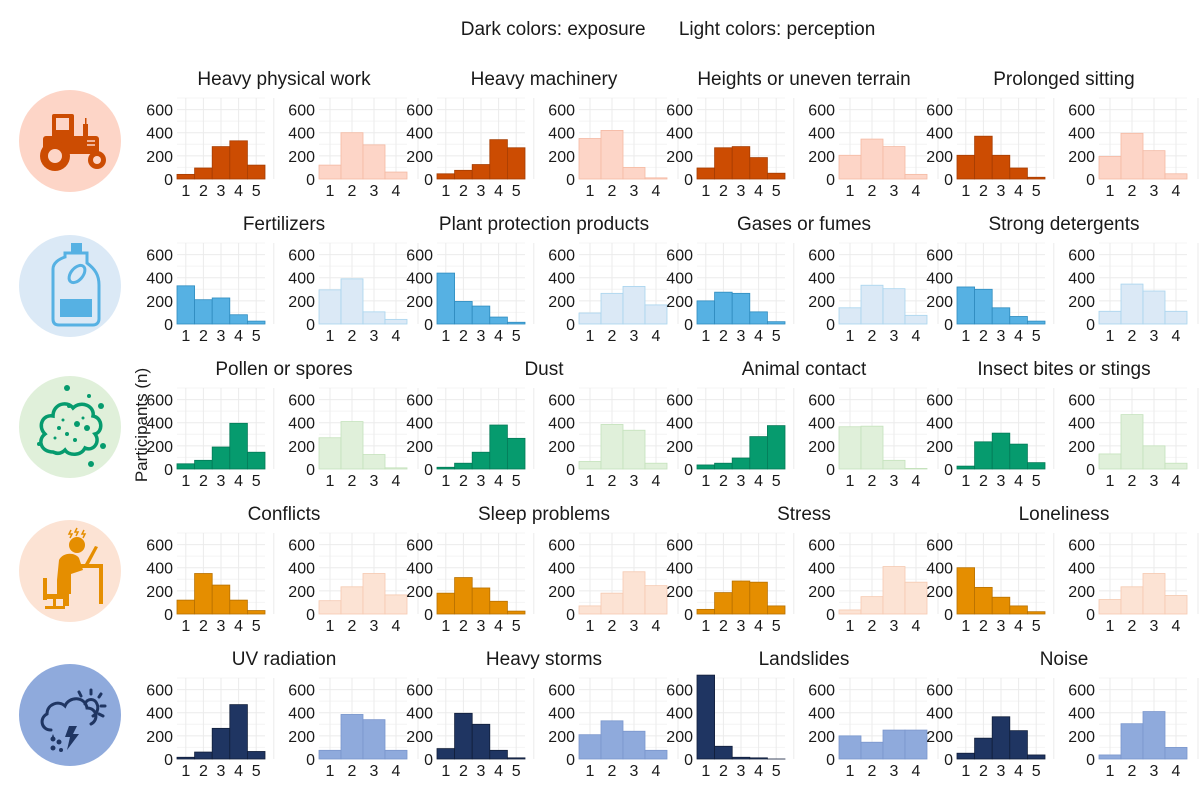  Describe the element at coordinates (284, 514) in the screenshot. I see `panel-title: Conflicts` at that location.